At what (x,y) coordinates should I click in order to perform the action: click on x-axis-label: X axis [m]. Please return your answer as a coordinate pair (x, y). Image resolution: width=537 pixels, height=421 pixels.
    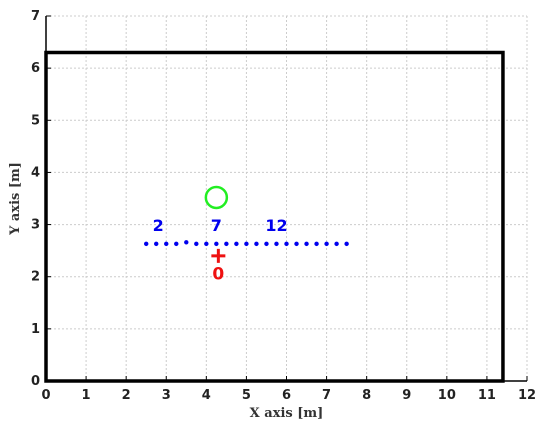
    Looking at the image, I should click on (287, 413).